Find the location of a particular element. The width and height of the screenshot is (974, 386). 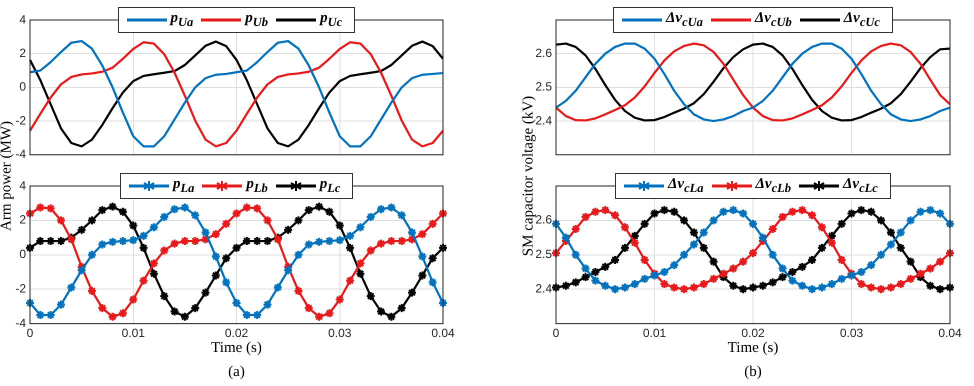

text: (a) is located at coordinates (236, 372).